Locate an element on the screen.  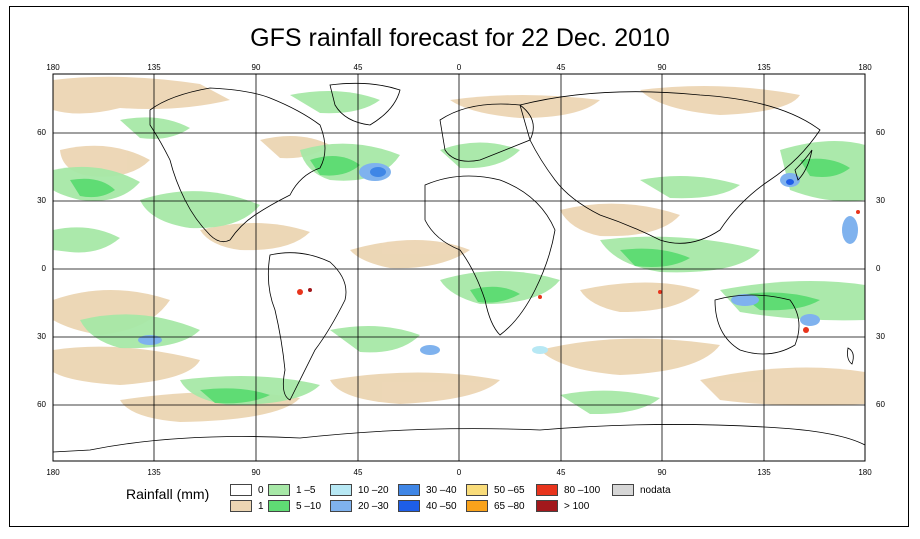
legend-label: nodata is located at coordinates (655, 490).